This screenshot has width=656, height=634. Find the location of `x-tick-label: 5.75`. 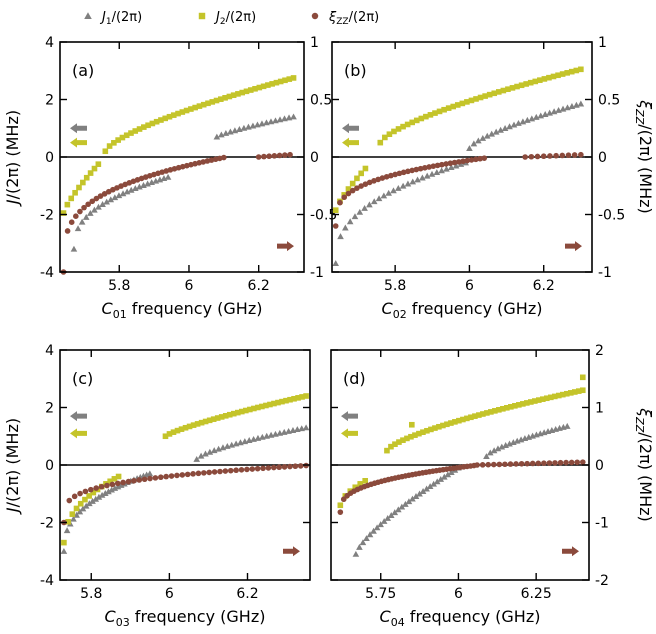

x-tick-label: 5.75 is located at coordinates (380, 594).